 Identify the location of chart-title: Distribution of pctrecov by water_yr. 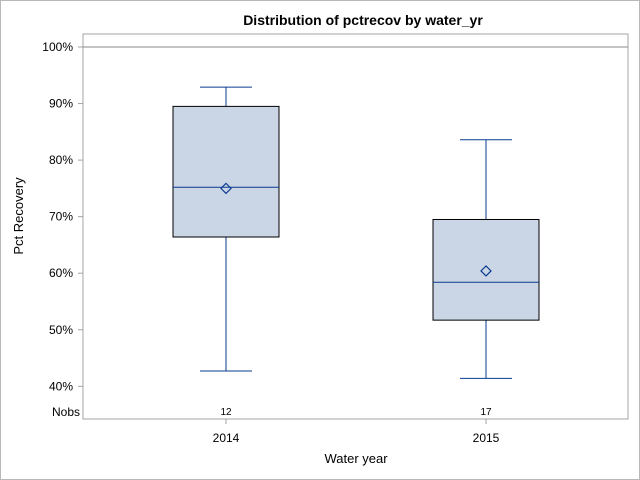
(363, 20).